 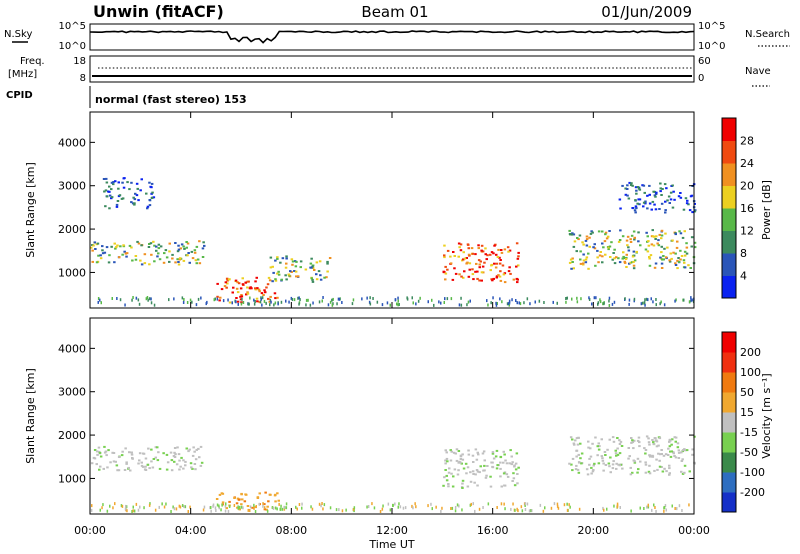 What do you see at coordinates (694, 530) in the screenshot?
I see `x-tick-label: 00:00` at bounding box center [694, 530].